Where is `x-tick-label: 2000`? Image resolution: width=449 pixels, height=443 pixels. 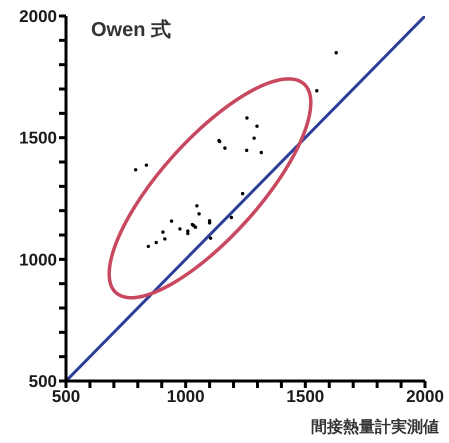 x-tick-label: 2000 is located at coordinates (425, 396).